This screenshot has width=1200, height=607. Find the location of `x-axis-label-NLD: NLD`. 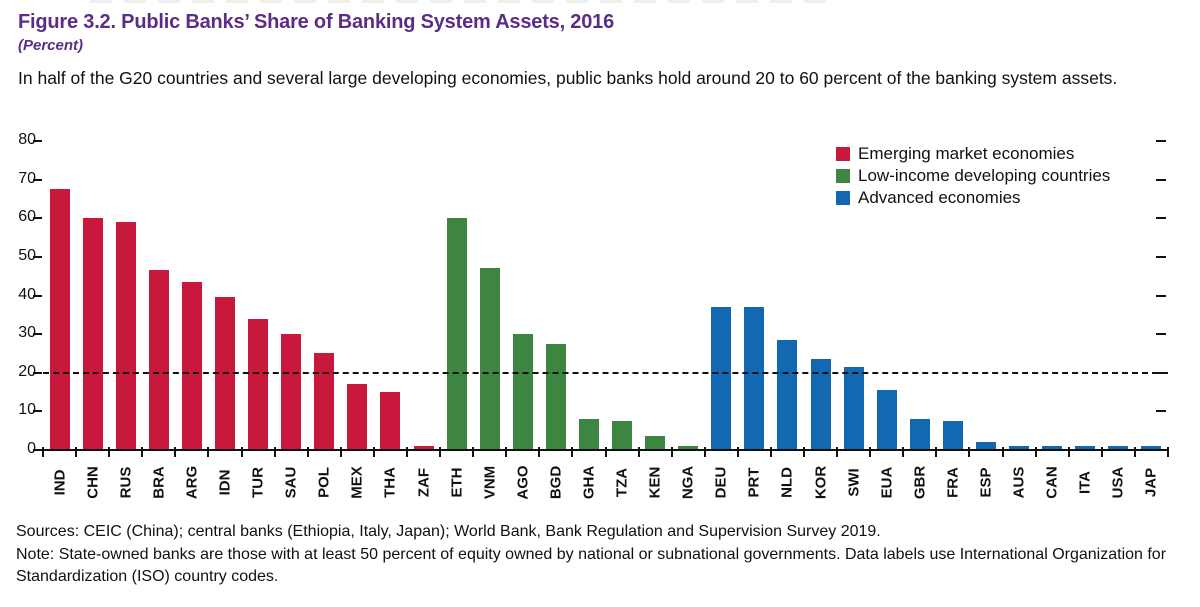

x-axis-label-NLD: NLD is located at coordinates (787, 482).